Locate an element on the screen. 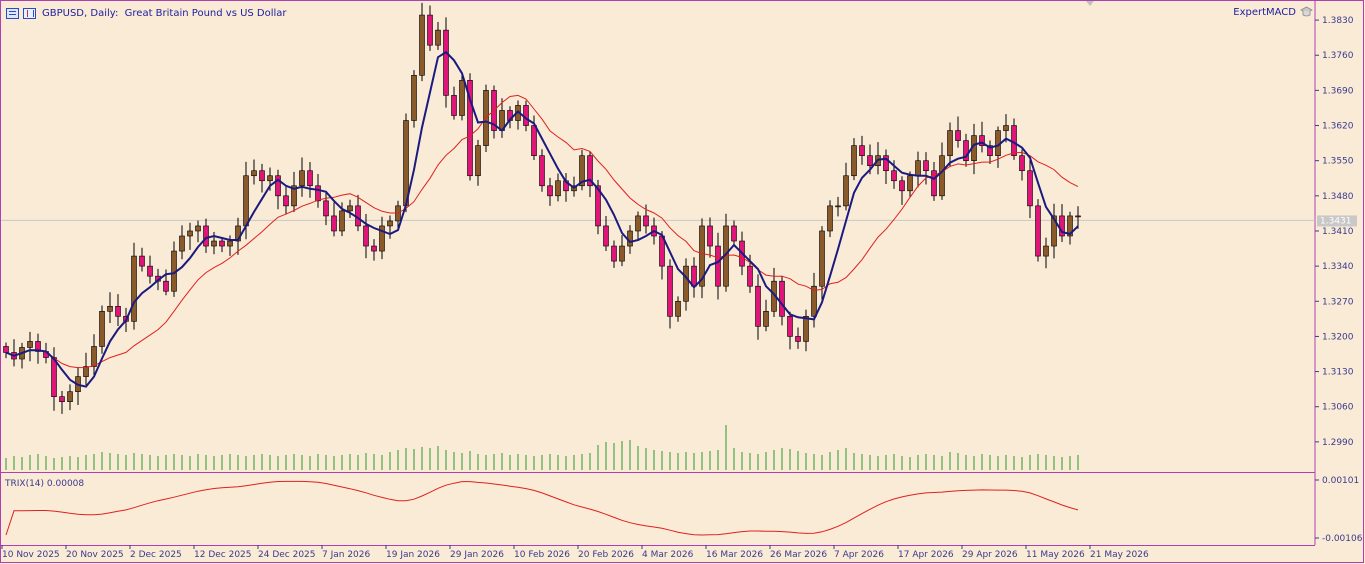  time-tick-label: 16 Mar 2026 is located at coordinates (734, 555).